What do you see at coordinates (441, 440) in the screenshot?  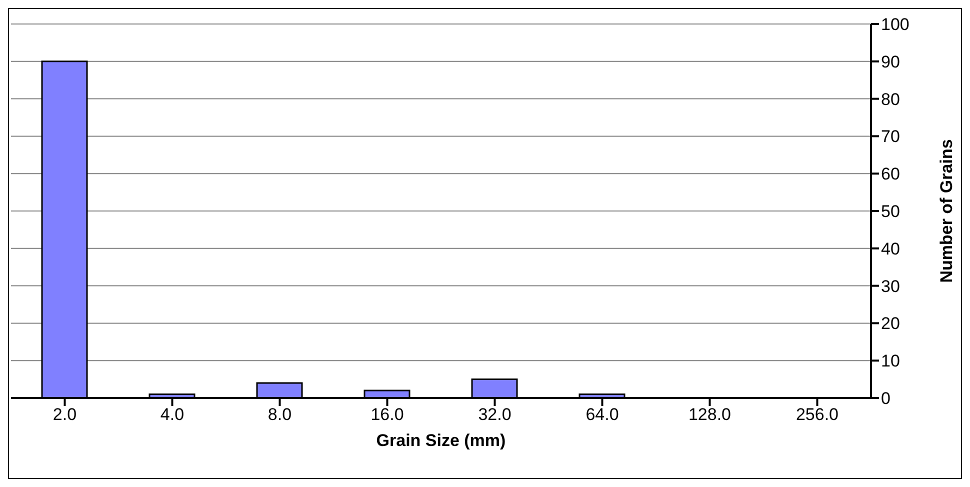 I see `x-axis-title: Grain Size (mm)` at bounding box center [441, 440].